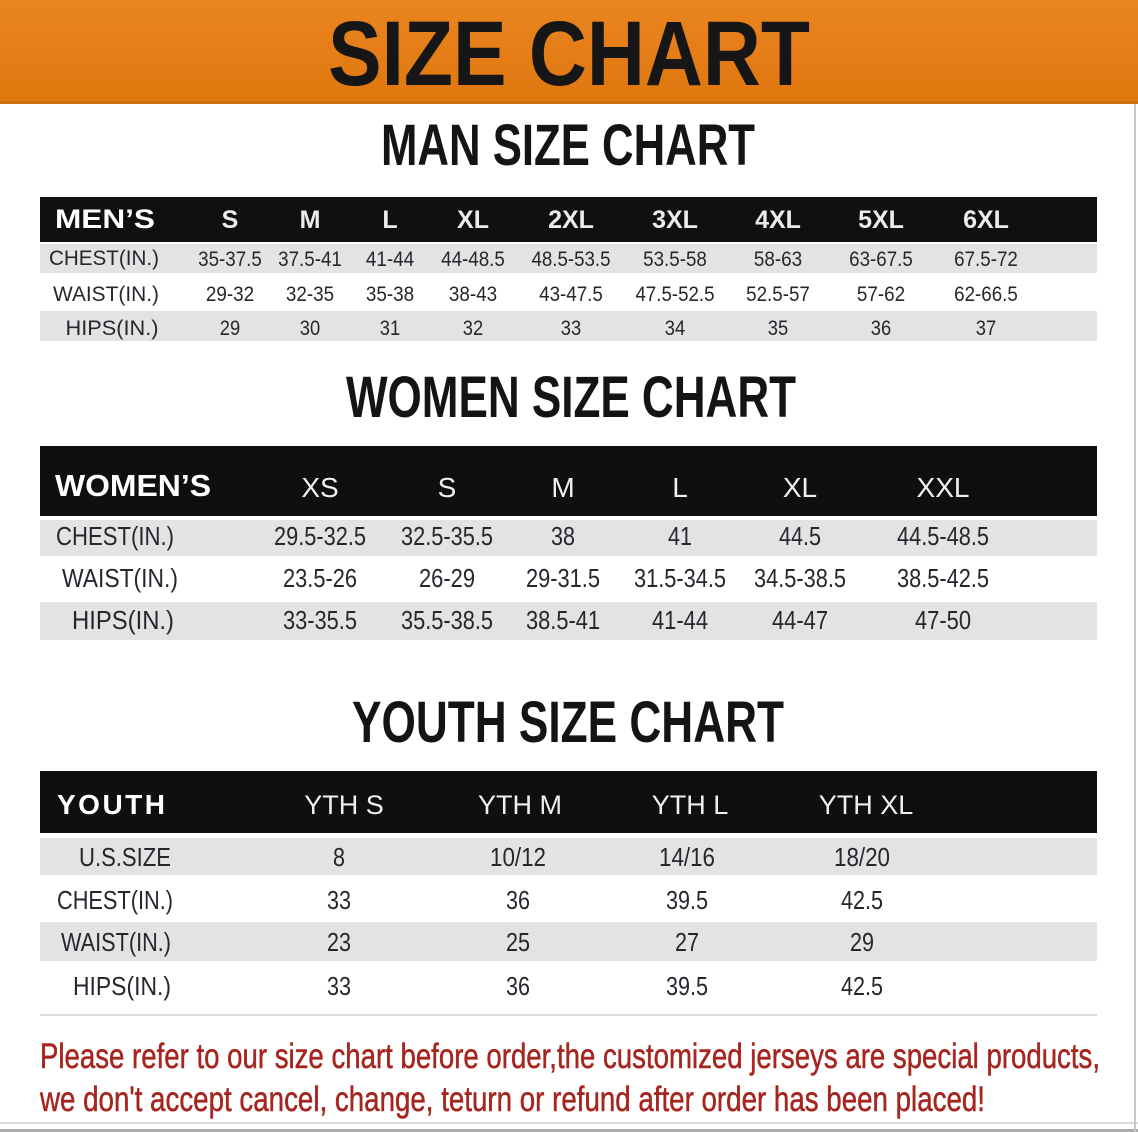 Image resolution: width=1138 pixels, height=1132 pixels. I want to click on svg-text: 32, so click(473, 328).